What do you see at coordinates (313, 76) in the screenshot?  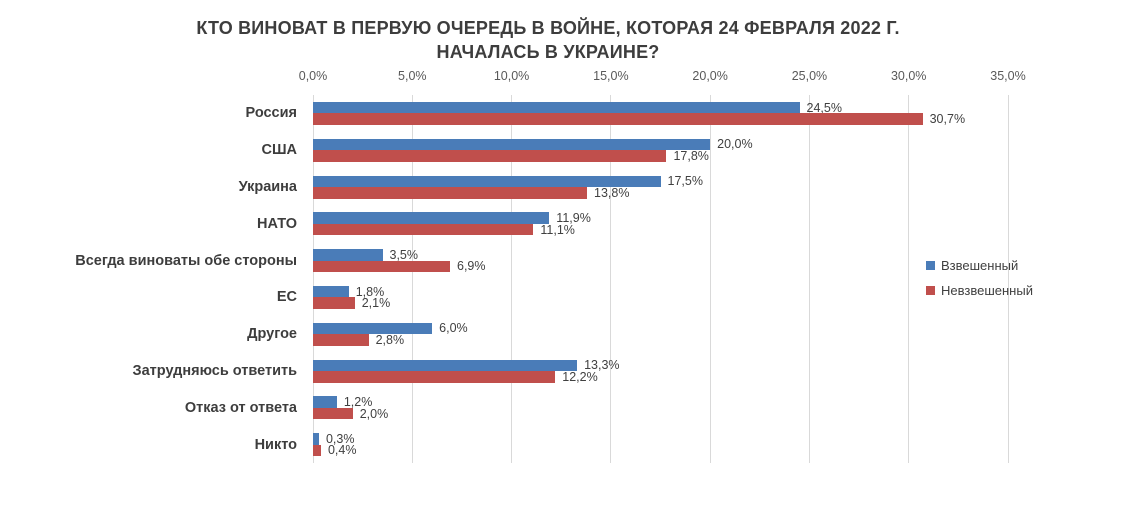 I see `x-axis-tick-label: 0,0%` at bounding box center [313, 76].